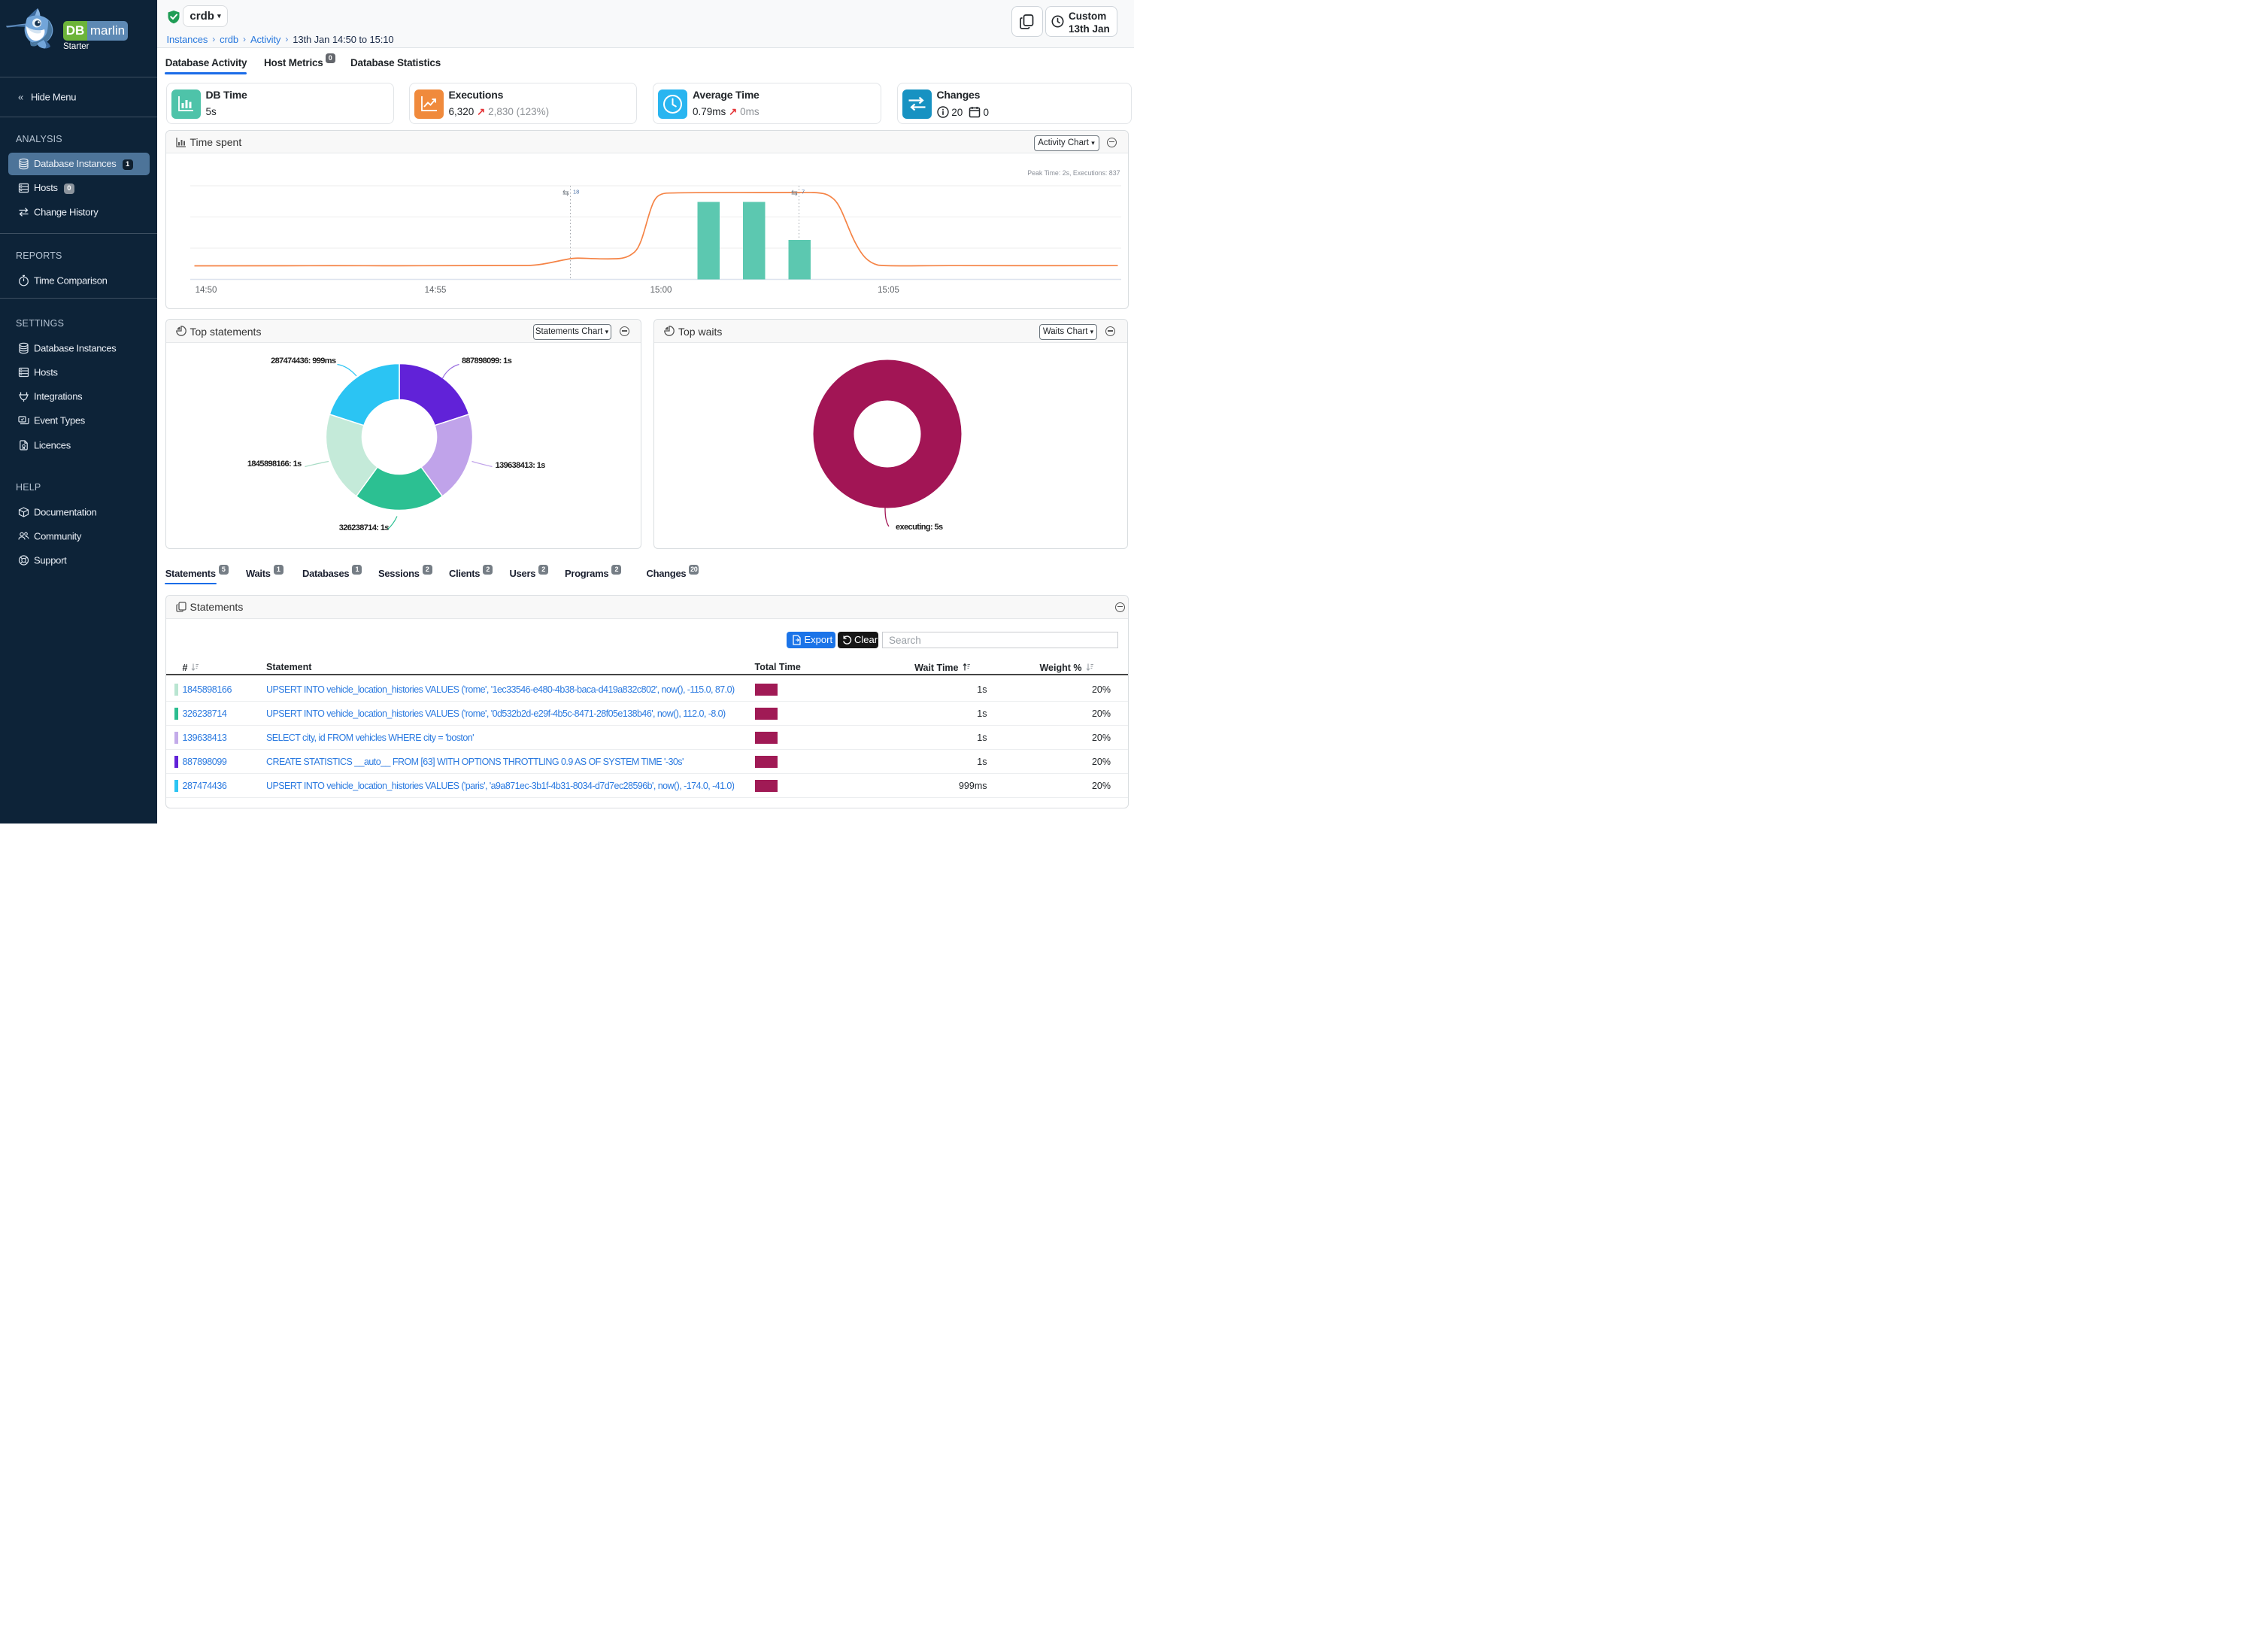  I want to click on svg-text: Peak Time: 2s, Executions: 837, so click(1073, 173).